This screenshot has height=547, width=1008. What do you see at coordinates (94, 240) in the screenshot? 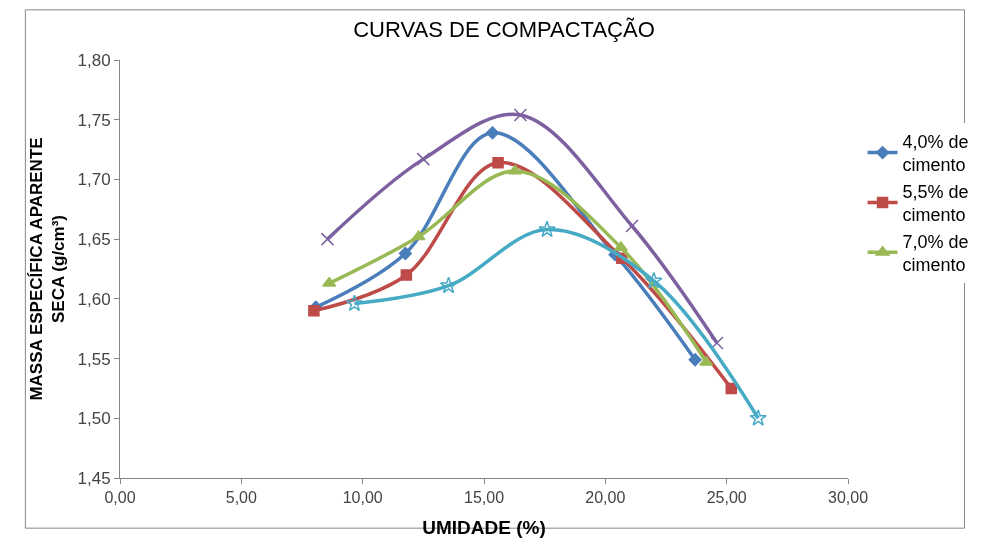
I see `y-tick-label: 1,65` at bounding box center [94, 240].